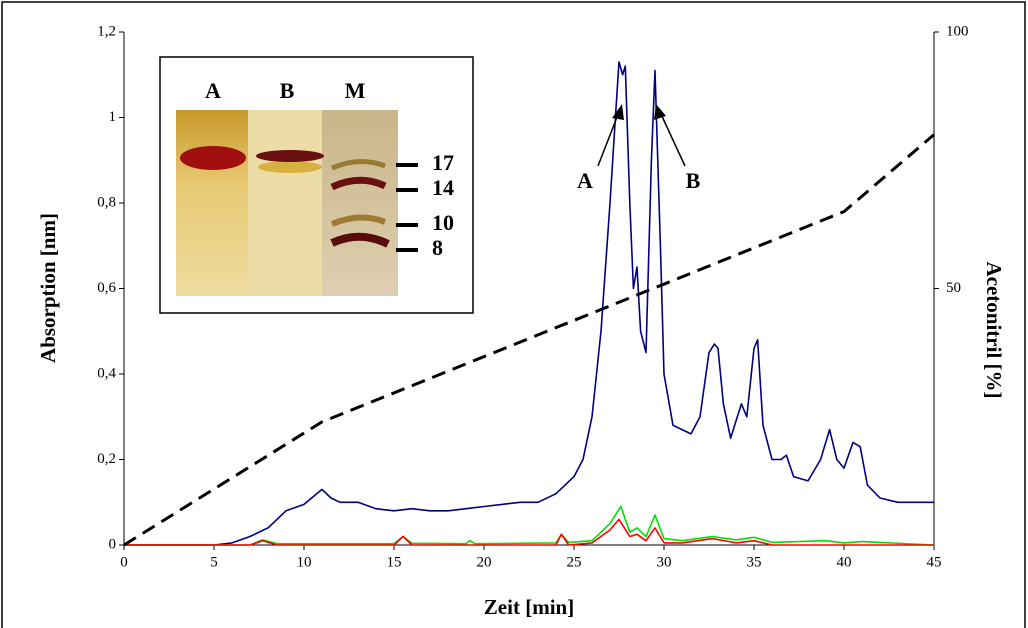  I want to click on y2-tick-label: 100, so click(957, 31).